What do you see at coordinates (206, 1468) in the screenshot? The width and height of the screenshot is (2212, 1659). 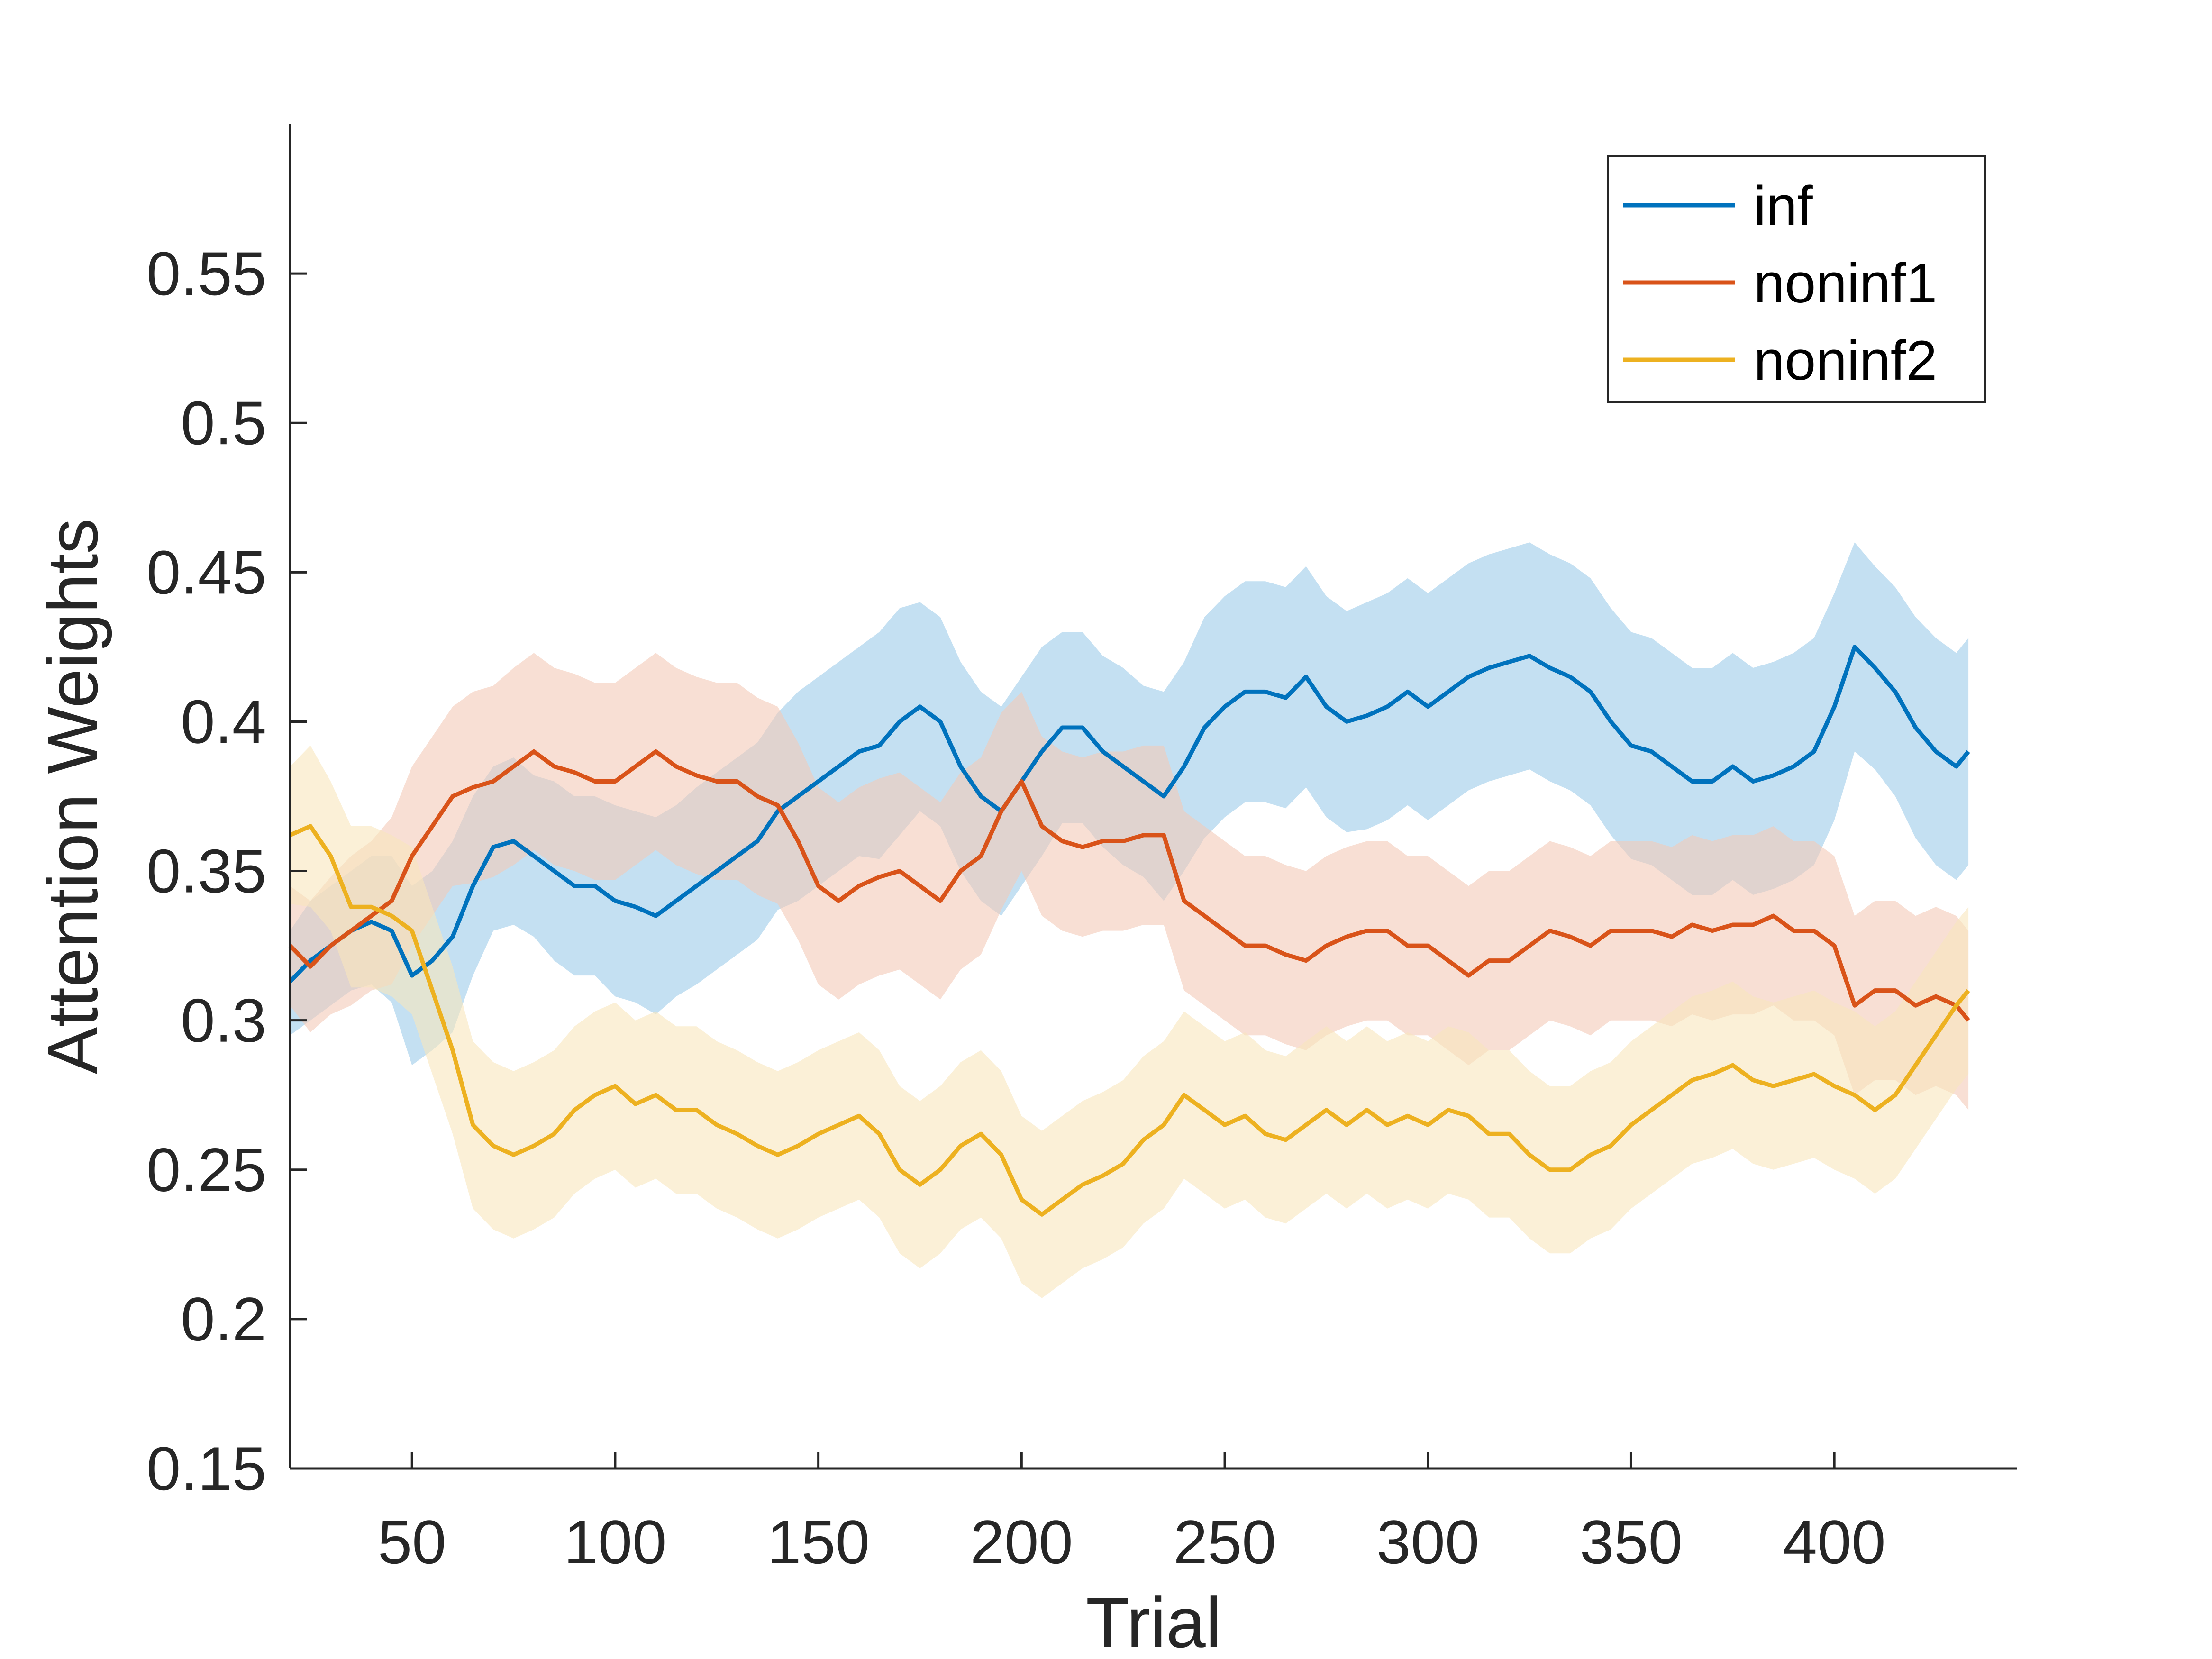 I see `y-tick-label: 0.15` at bounding box center [206, 1468].